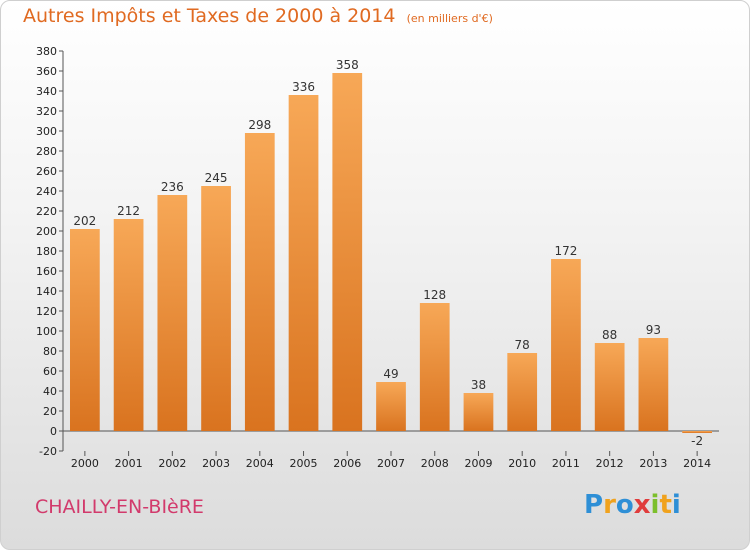 The width and height of the screenshot is (750, 550). Describe the element at coordinates (50, 411) in the screenshot. I see `y-tick-label: 20` at that location.